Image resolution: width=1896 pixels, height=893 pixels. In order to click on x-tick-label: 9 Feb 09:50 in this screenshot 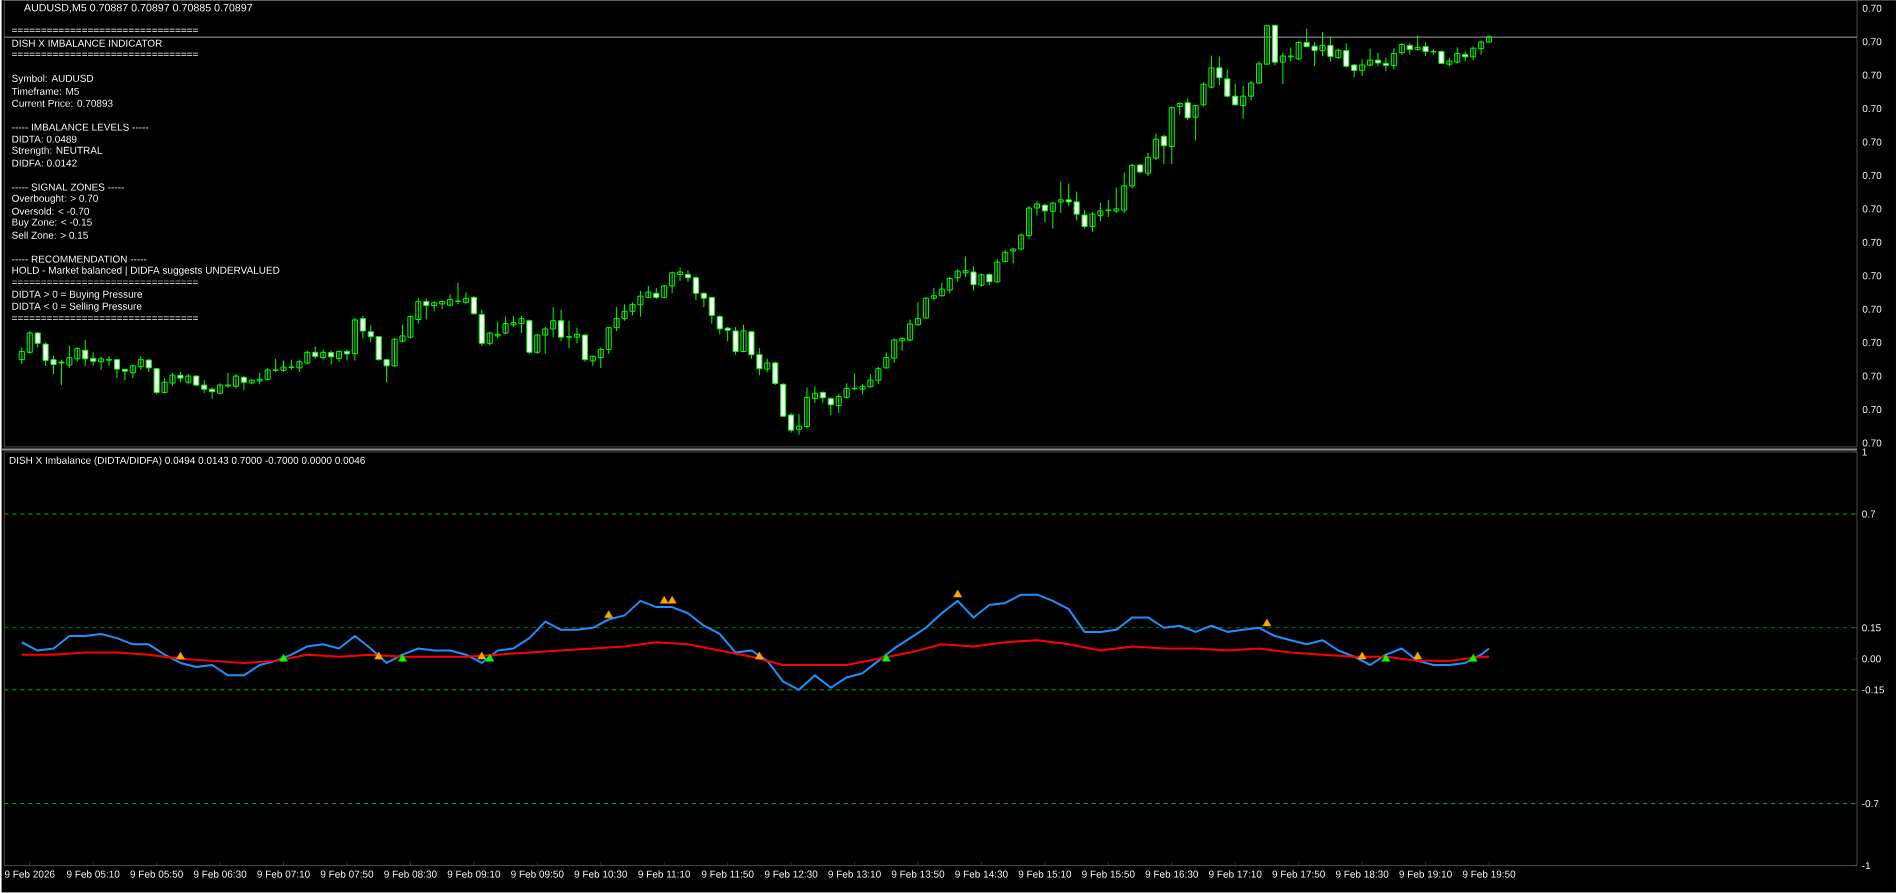, I will do `click(537, 874)`.